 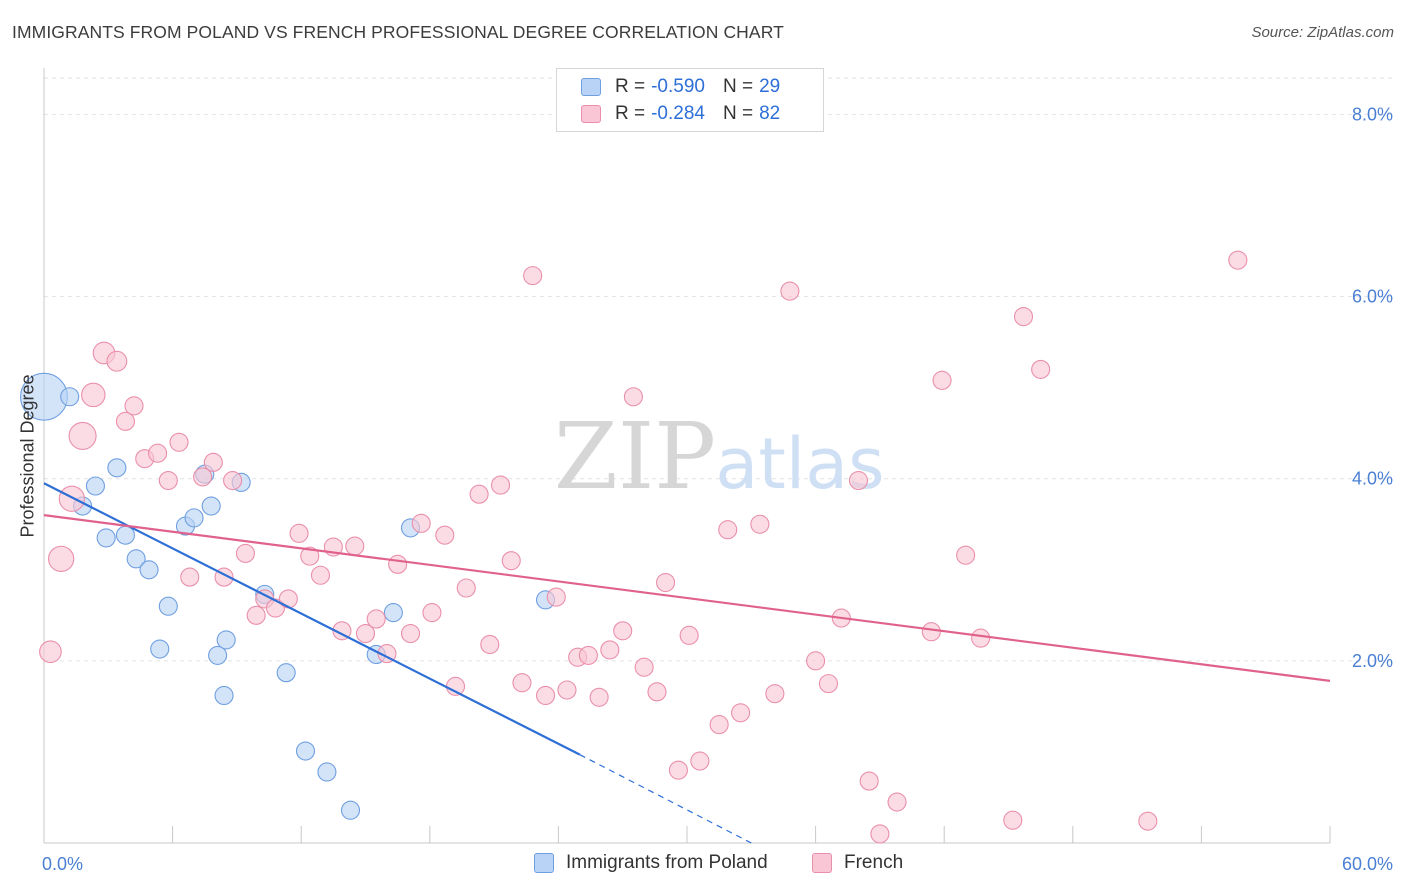 I want to click on legend-item-french: French, so click(x=857, y=863).